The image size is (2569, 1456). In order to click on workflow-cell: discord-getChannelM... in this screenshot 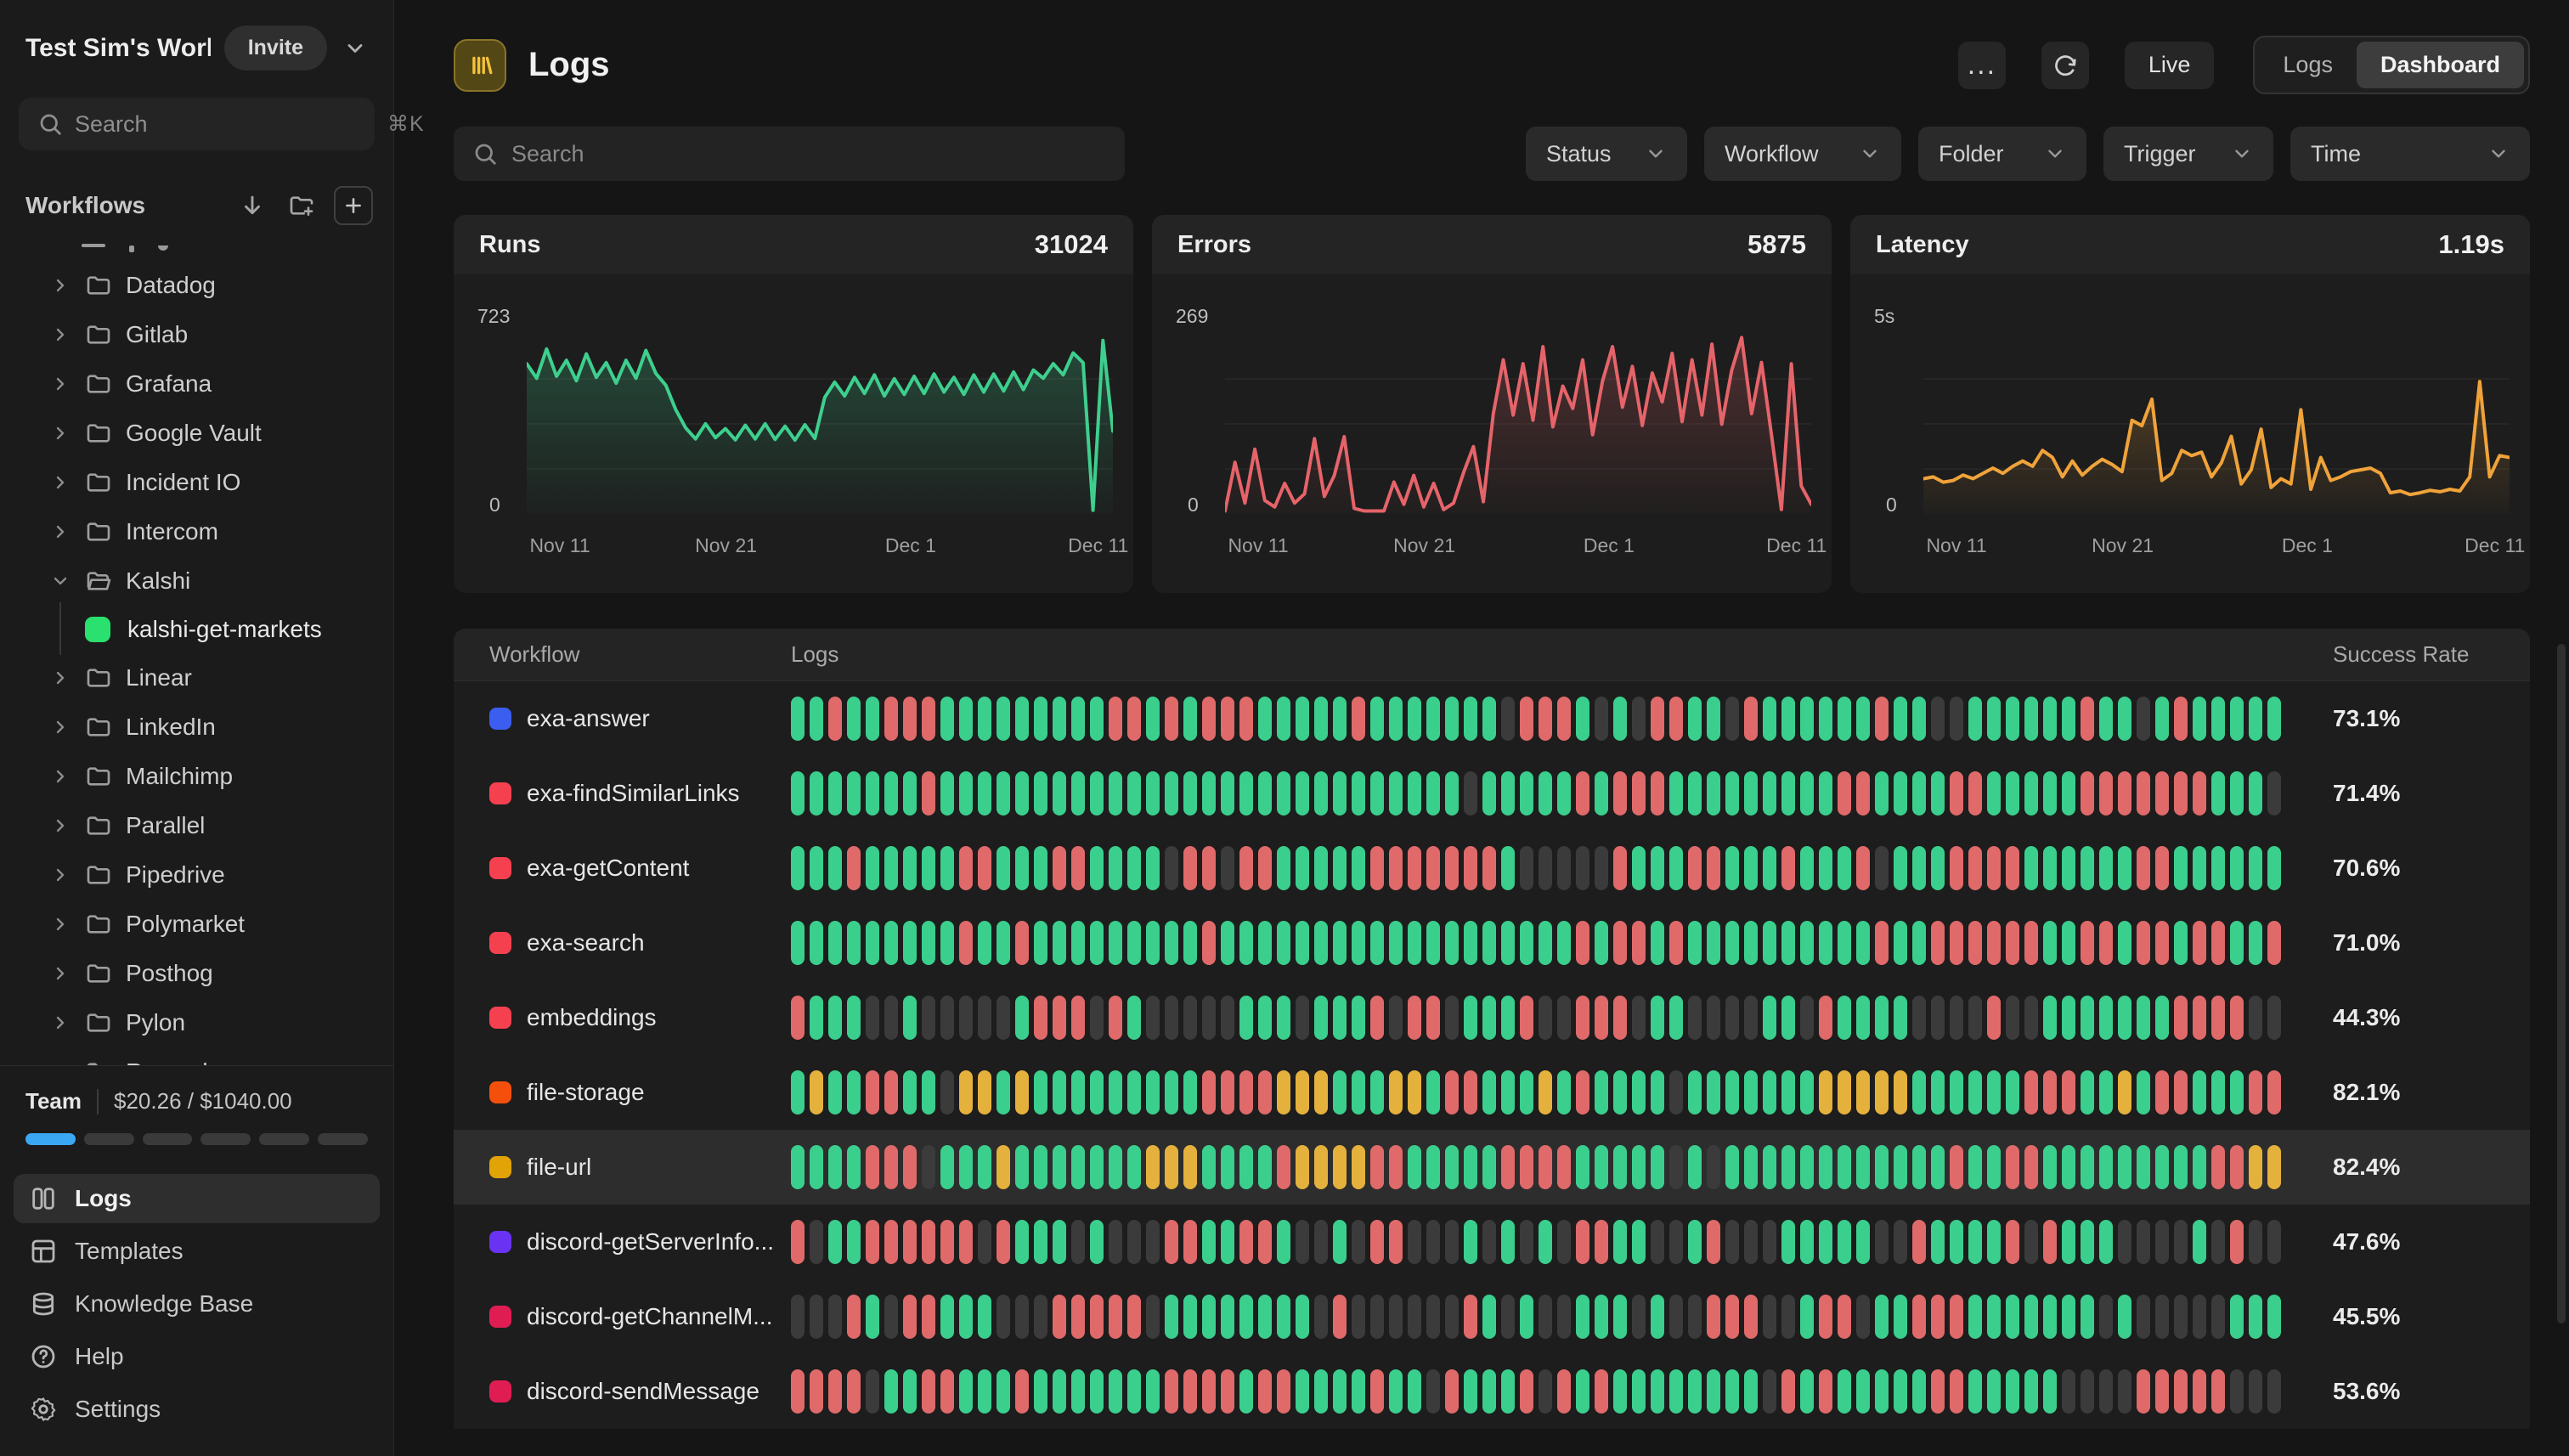, I will do `click(622, 1316)`.